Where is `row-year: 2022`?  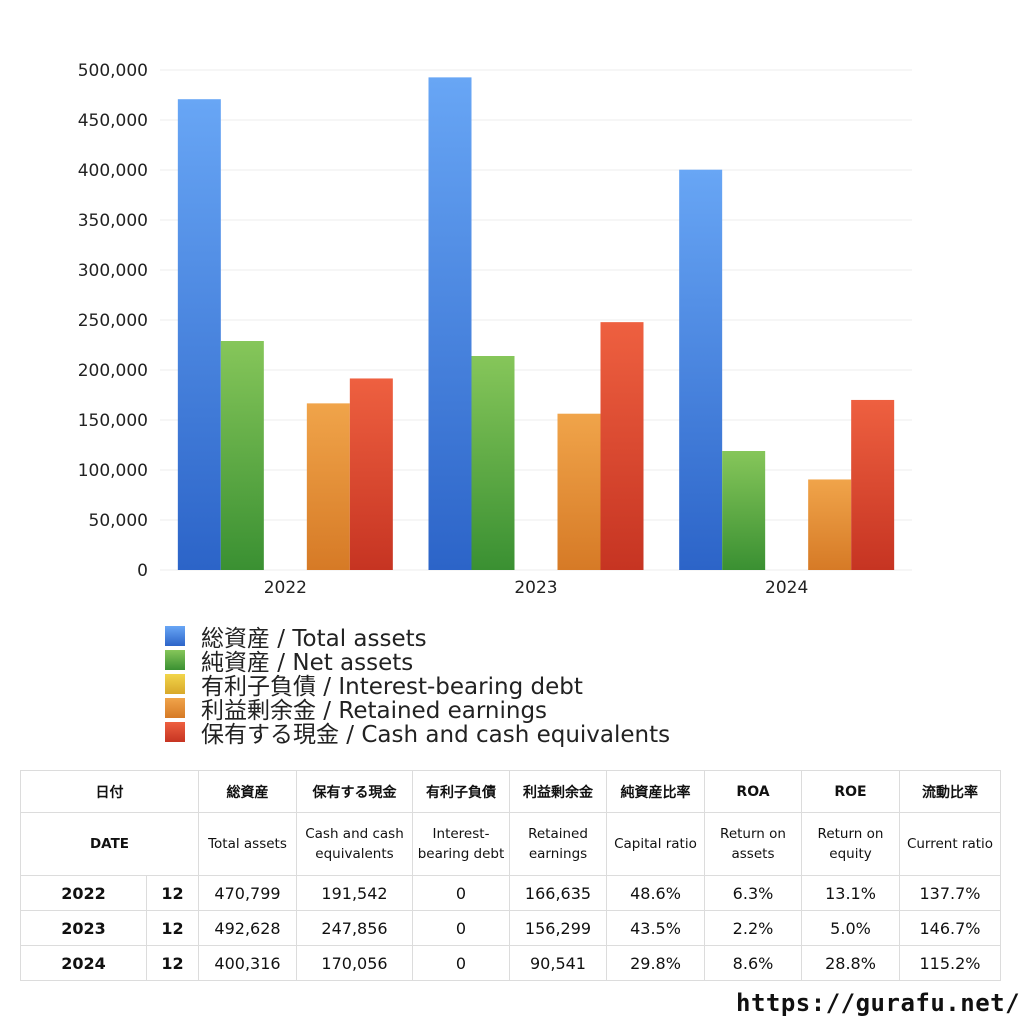
row-year: 2022 is located at coordinates (83, 893).